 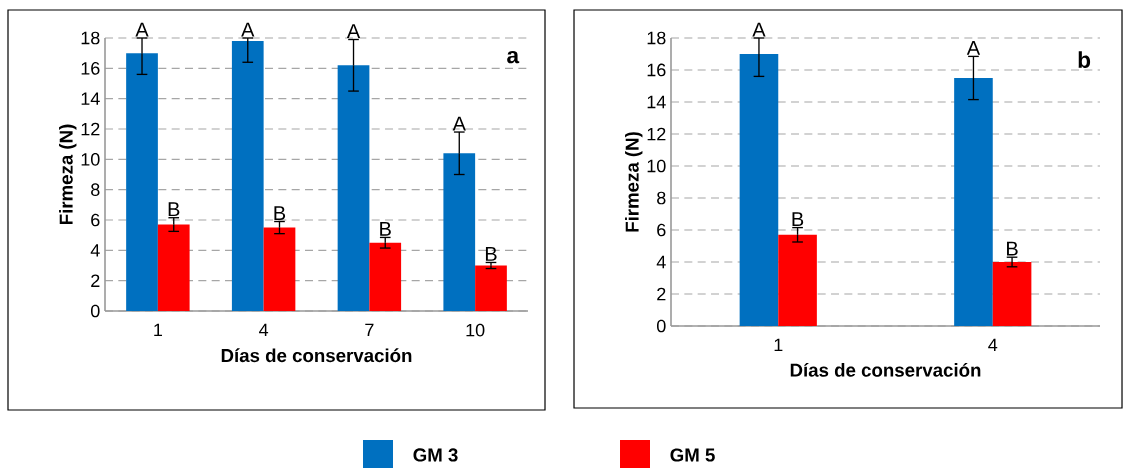 What do you see at coordinates (475, 330) in the screenshot?
I see `x-tick-label: 10` at bounding box center [475, 330].